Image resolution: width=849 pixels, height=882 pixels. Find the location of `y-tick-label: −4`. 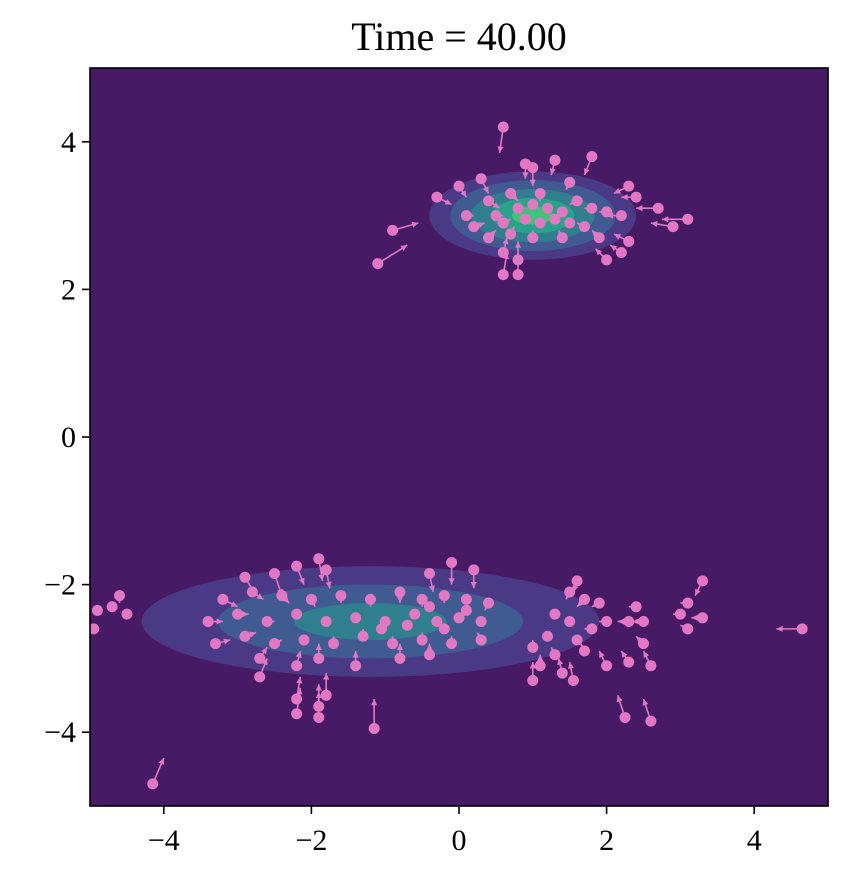

y-tick-label: −4 is located at coordinates (60, 732).